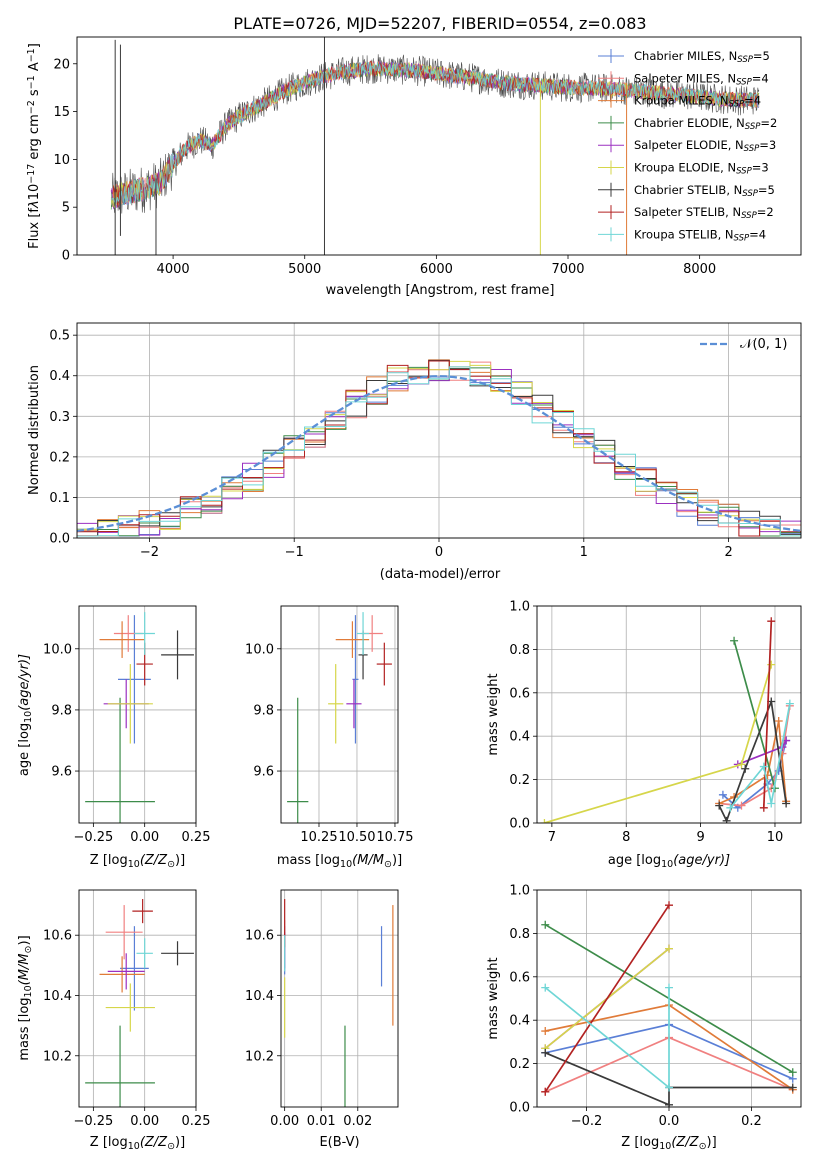  What do you see at coordinates (669, 1121) in the screenshot?
I see `x-tick-label: 0.0` at bounding box center [669, 1121].